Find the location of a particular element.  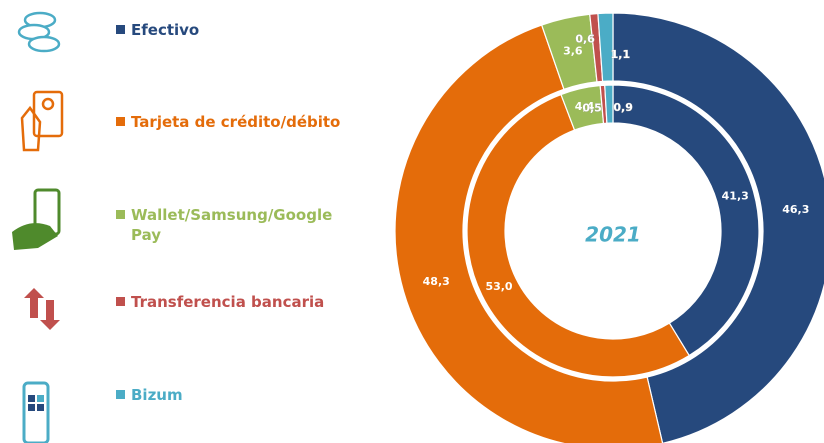

transfer-icon is located at coordinates (42, 309).